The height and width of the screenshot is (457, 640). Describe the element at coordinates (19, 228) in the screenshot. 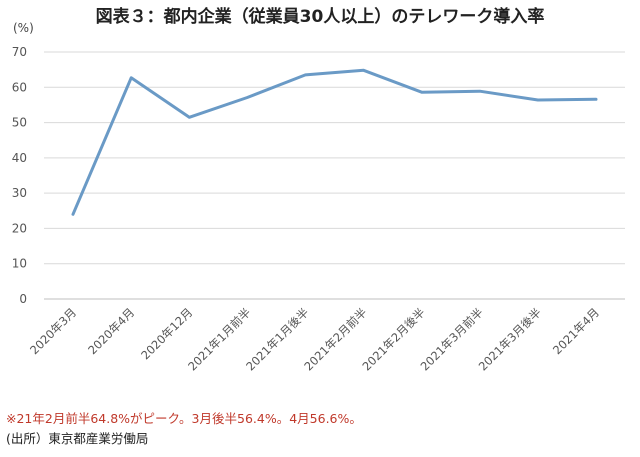

I see `y-tick-label: 20` at that location.